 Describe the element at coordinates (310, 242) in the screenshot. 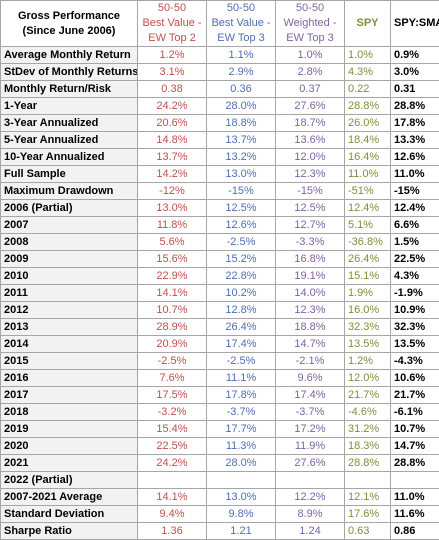

I see `value-cell: -3.3%` at that location.